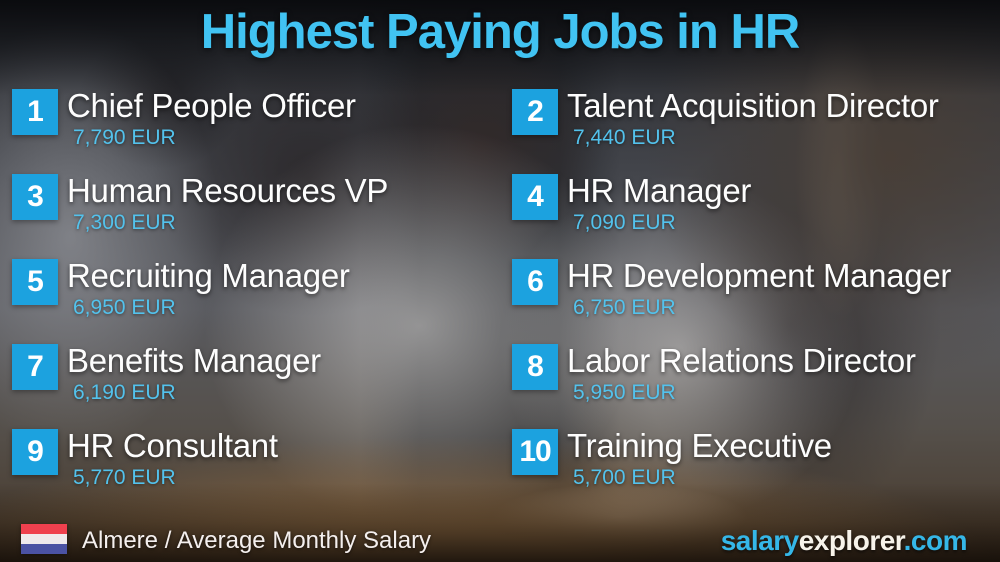  What do you see at coordinates (759, 540) in the screenshot?
I see `brand-part-salary: salary` at bounding box center [759, 540].